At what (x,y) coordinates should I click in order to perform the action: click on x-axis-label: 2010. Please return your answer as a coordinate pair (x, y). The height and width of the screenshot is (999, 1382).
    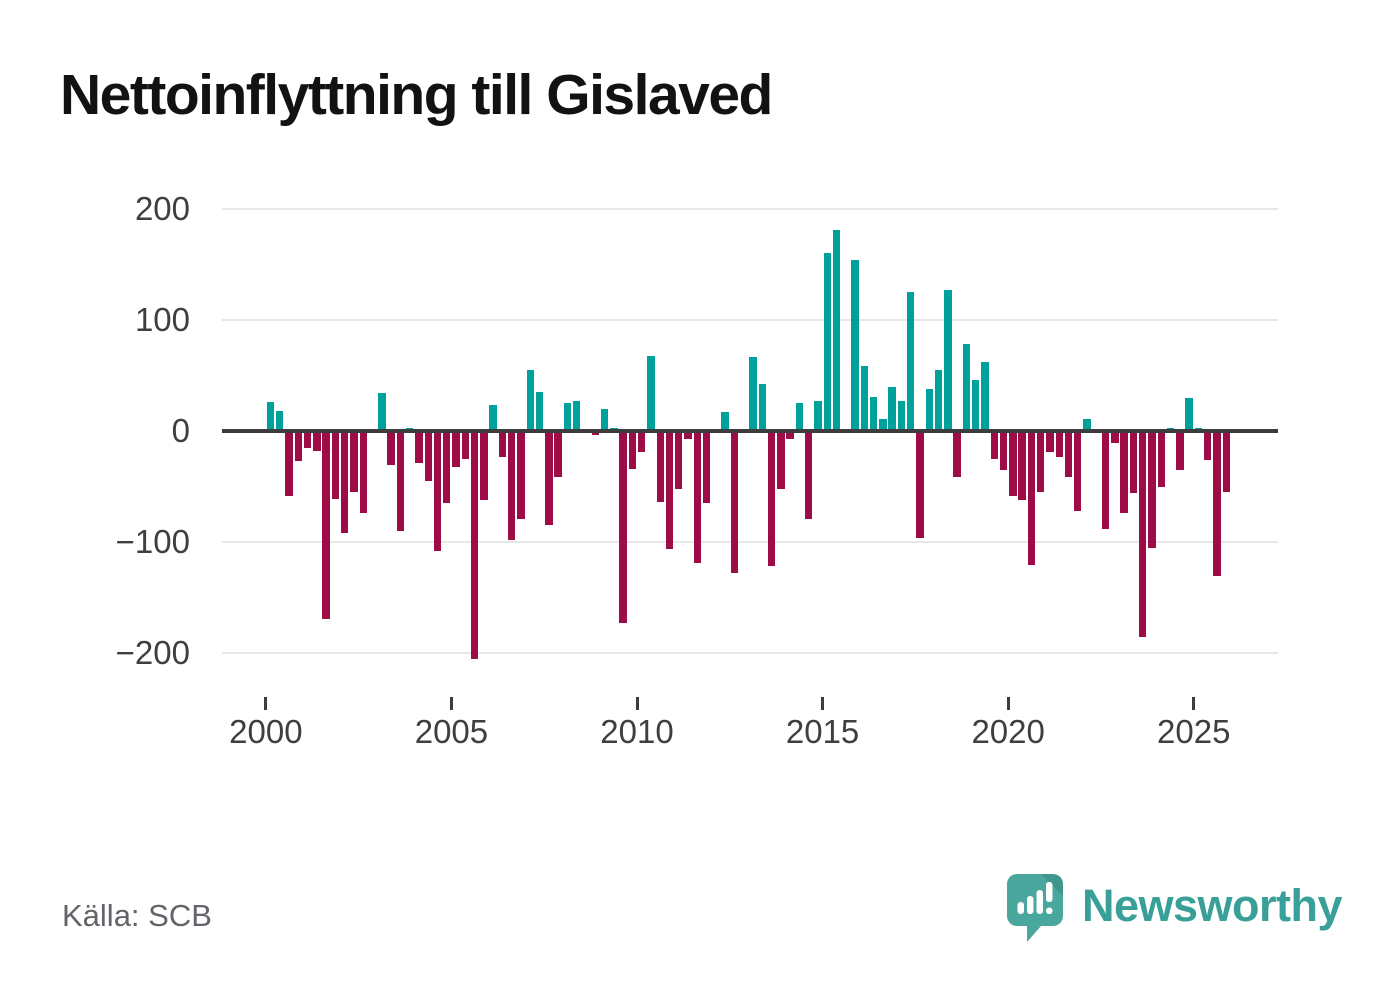
    Looking at the image, I should click on (637, 731).